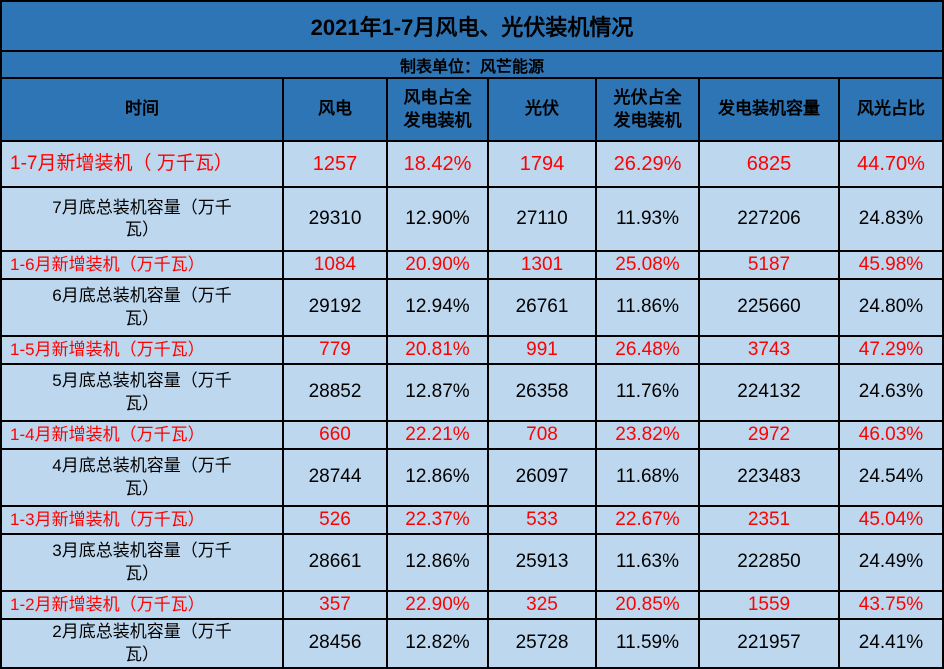 The width and height of the screenshot is (944, 669). What do you see at coordinates (143, 109) in the screenshot?
I see `column-header-time: 时间` at bounding box center [143, 109].